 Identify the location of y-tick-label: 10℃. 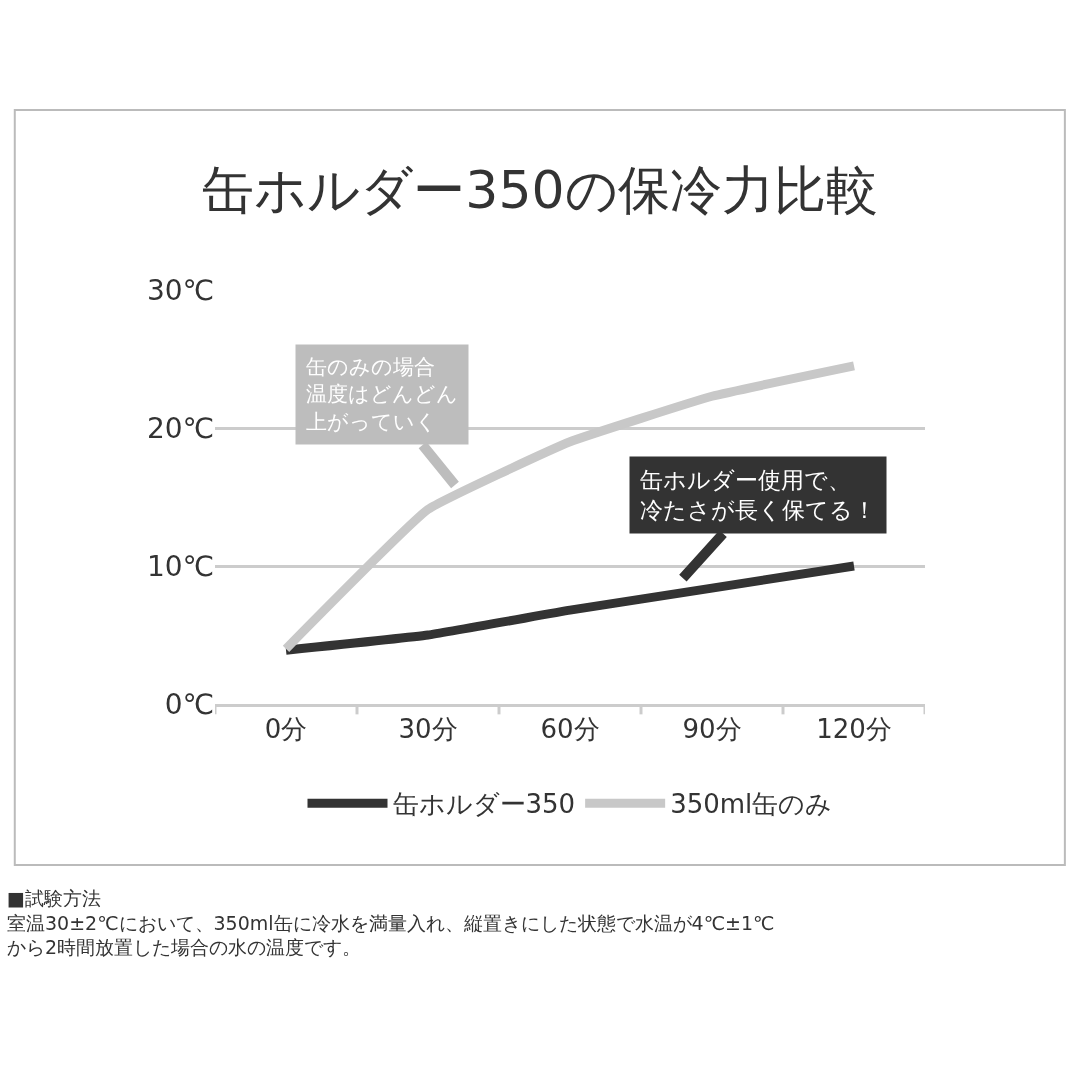
(180, 566).